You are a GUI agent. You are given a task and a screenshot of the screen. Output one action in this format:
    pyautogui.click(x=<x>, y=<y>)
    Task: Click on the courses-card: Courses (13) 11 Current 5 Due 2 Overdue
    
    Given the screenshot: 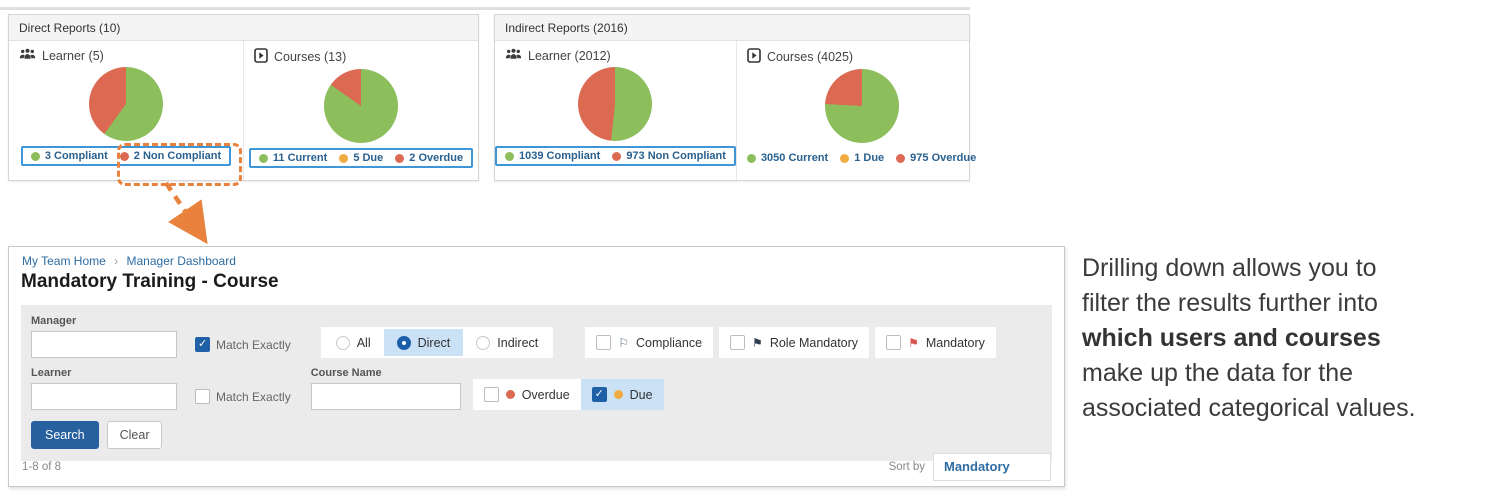 What is the action you would take?
    pyautogui.click(x=360, y=110)
    